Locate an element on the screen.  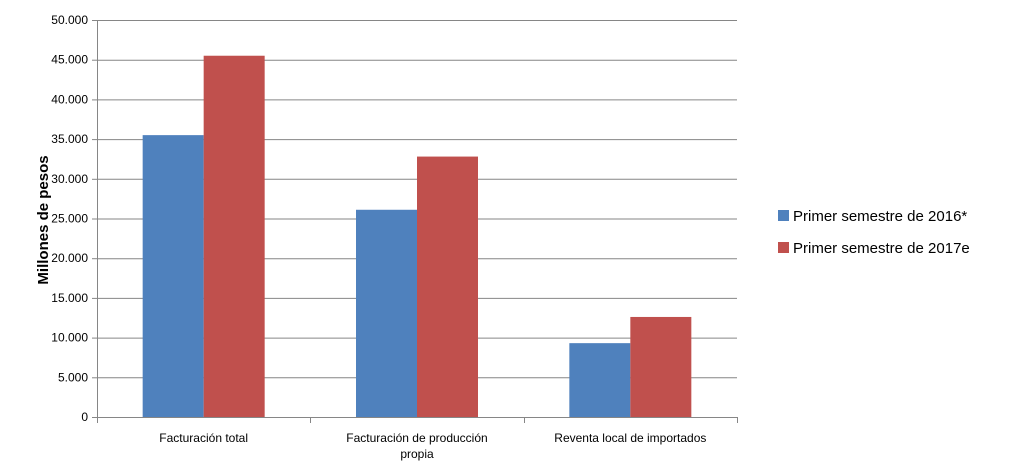
y-tick-label: 30.000 is located at coordinates (69, 179).